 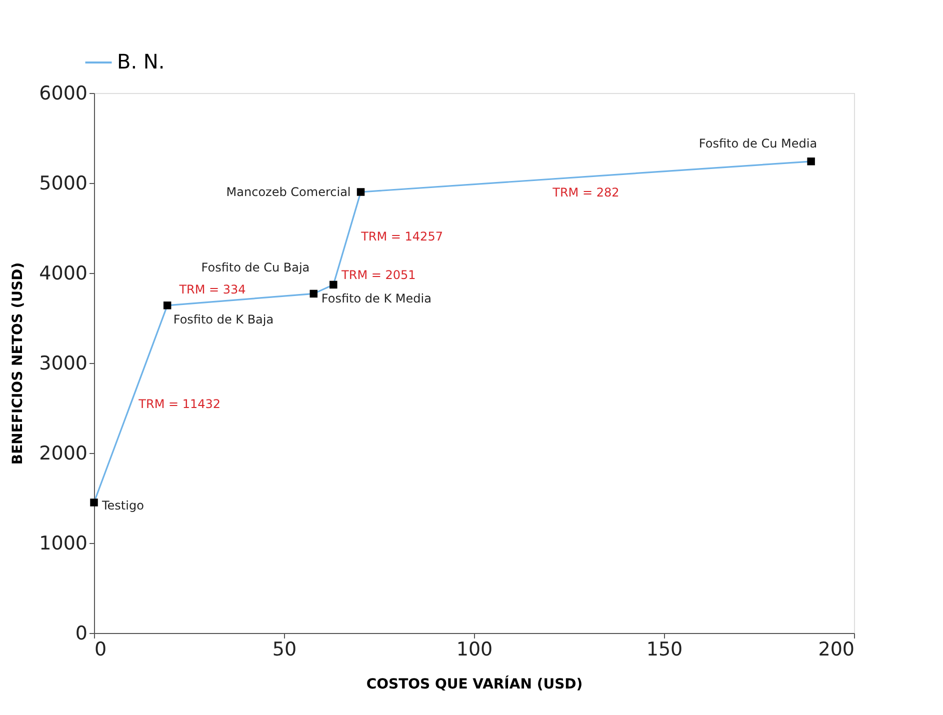 What do you see at coordinates (63, 543) in the screenshot?
I see `y-tick-label: 1000` at bounding box center [63, 543].